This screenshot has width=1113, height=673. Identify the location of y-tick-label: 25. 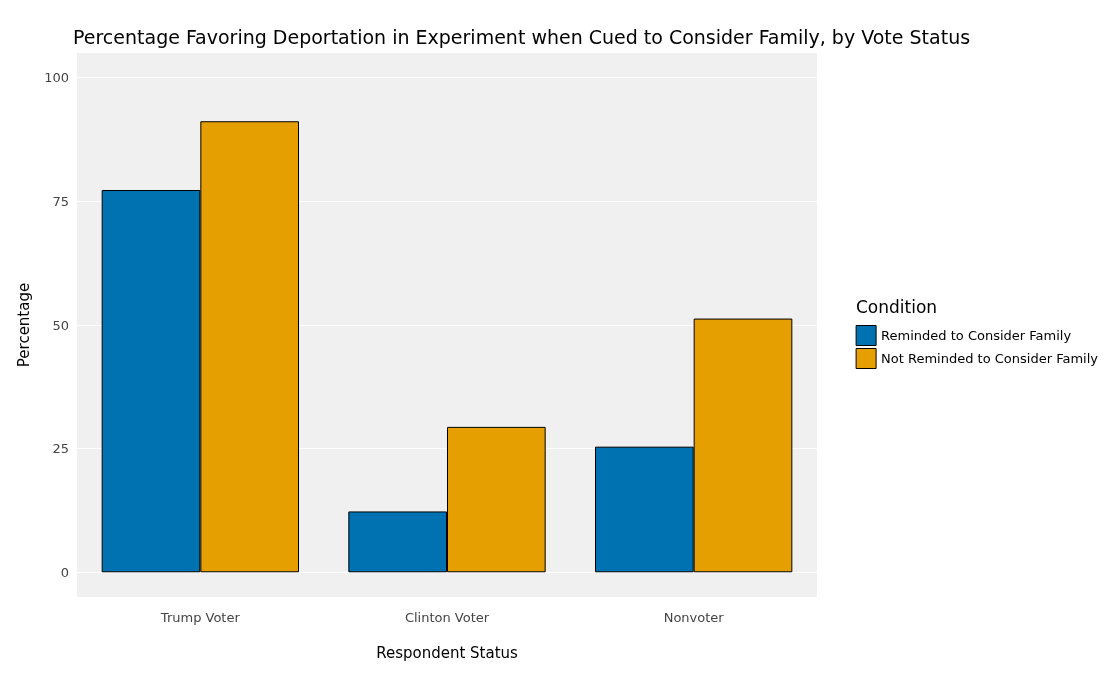
(60, 449).